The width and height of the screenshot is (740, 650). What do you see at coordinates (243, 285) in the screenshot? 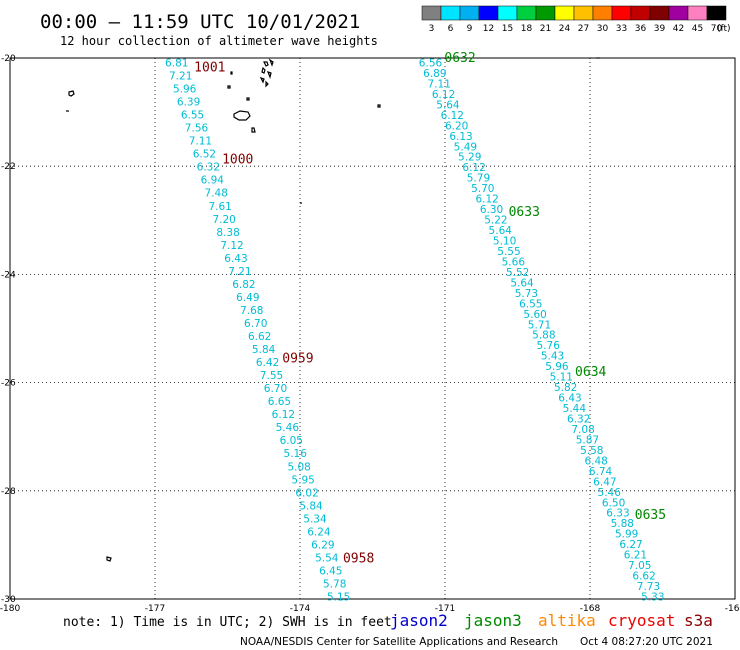
I see `wave-height-point: 6.82` at bounding box center [243, 285].